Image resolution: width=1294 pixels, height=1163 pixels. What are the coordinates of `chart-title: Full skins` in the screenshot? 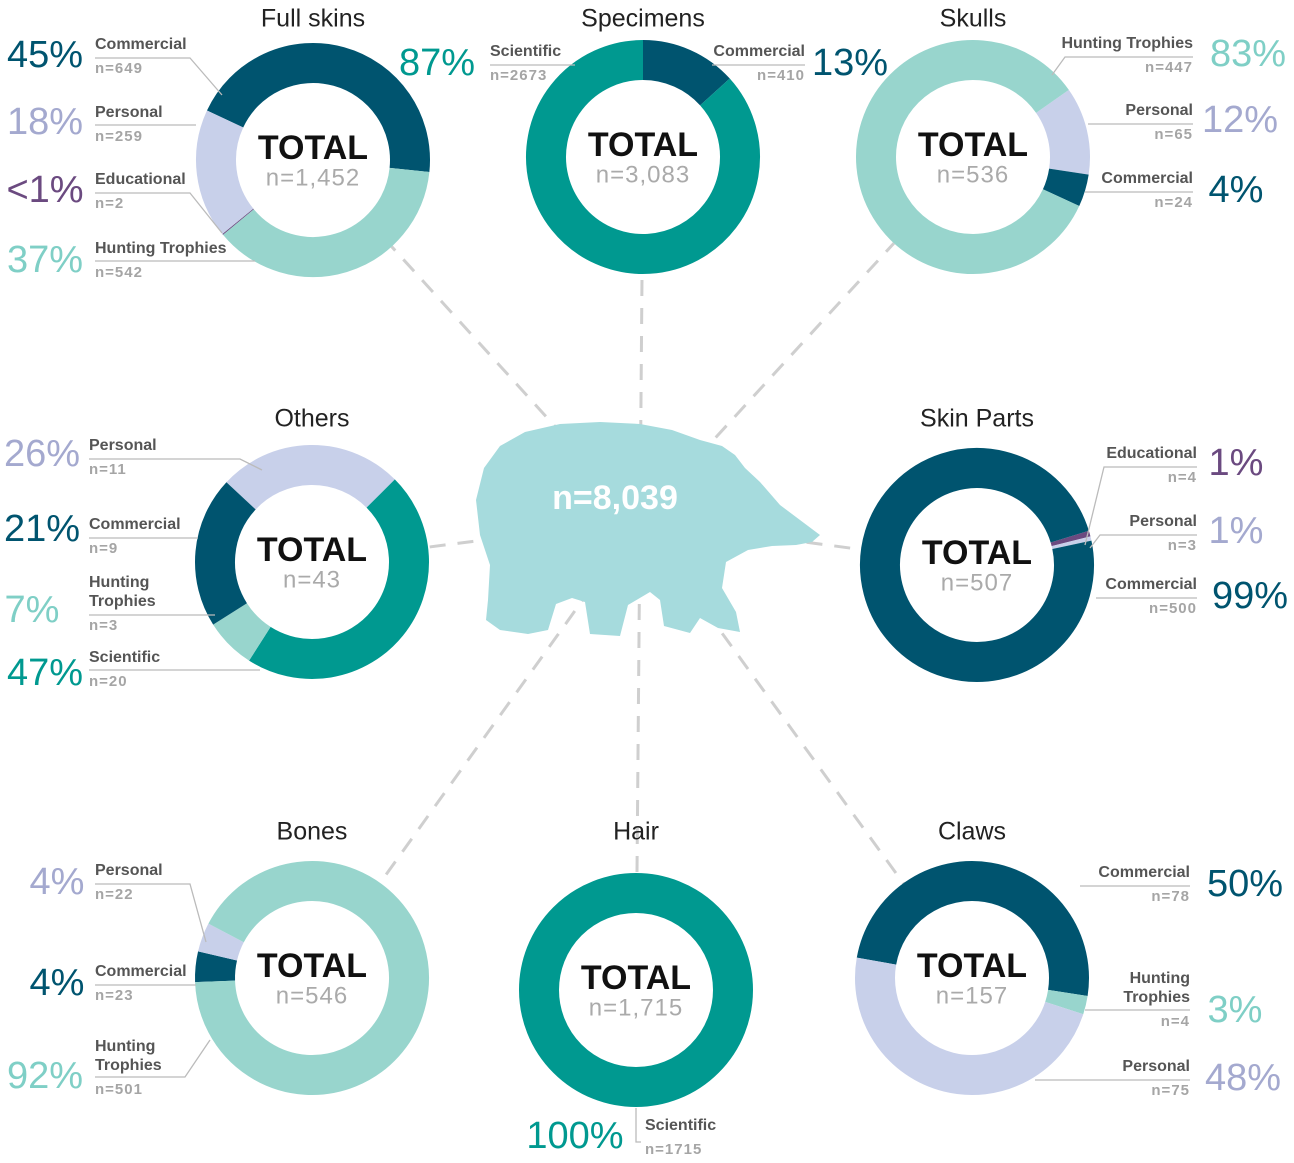 It's located at (313, 19).